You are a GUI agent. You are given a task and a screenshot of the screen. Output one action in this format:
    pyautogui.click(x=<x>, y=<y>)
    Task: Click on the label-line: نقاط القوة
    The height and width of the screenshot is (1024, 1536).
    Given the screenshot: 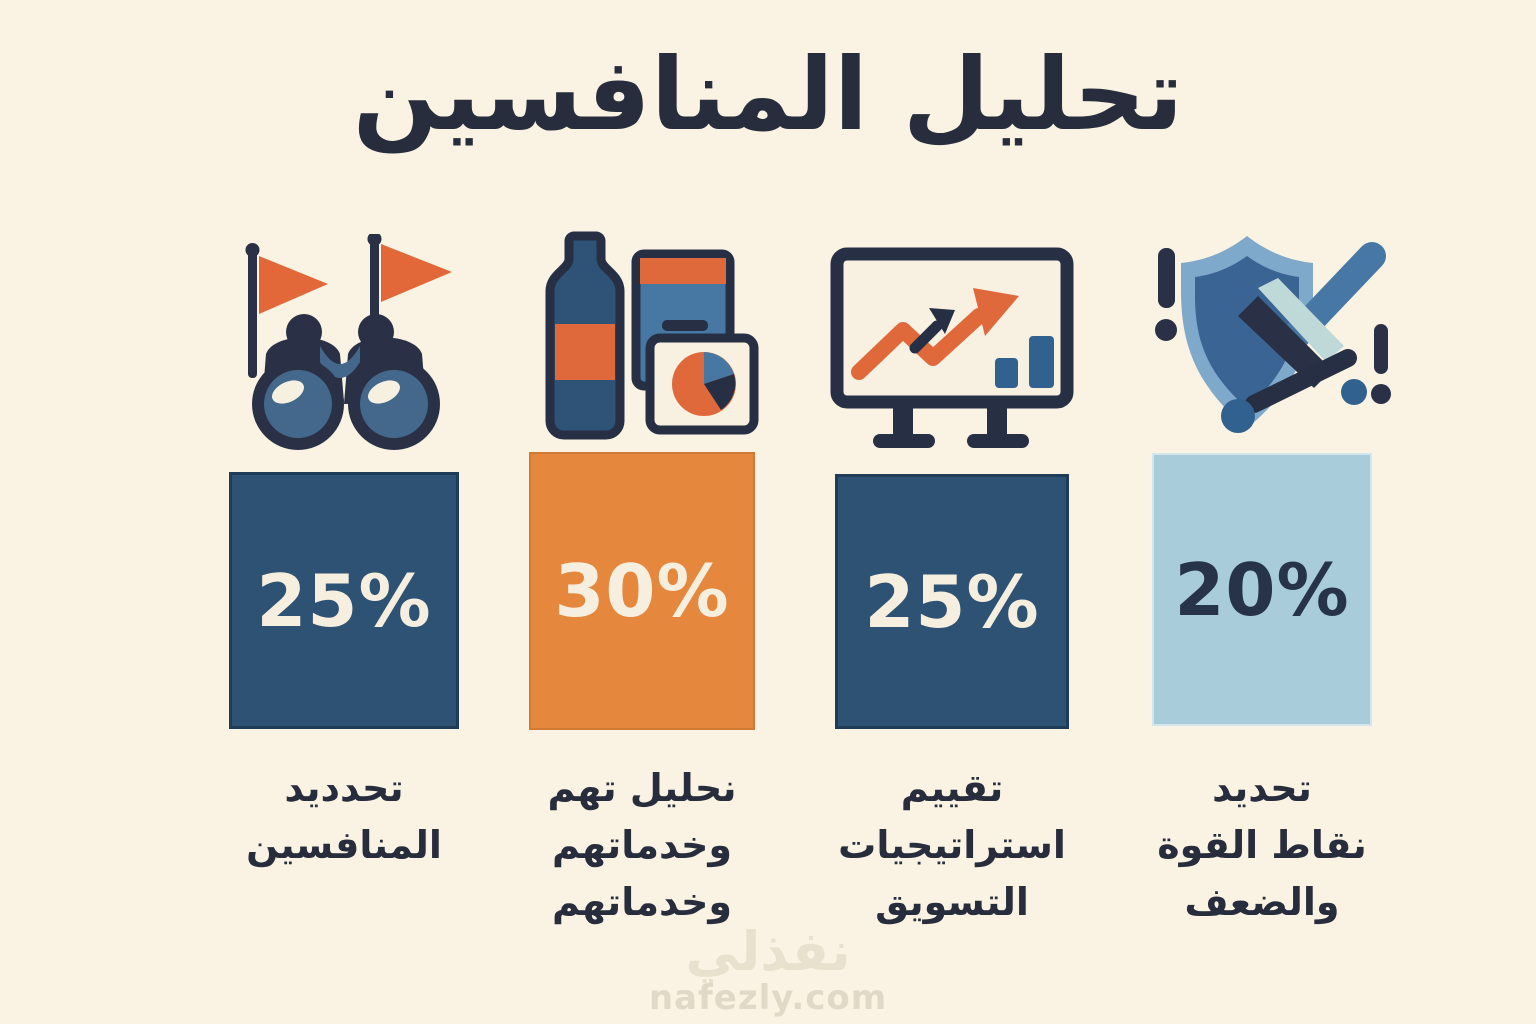 What is the action you would take?
    pyautogui.click(x=1262, y=845)
    